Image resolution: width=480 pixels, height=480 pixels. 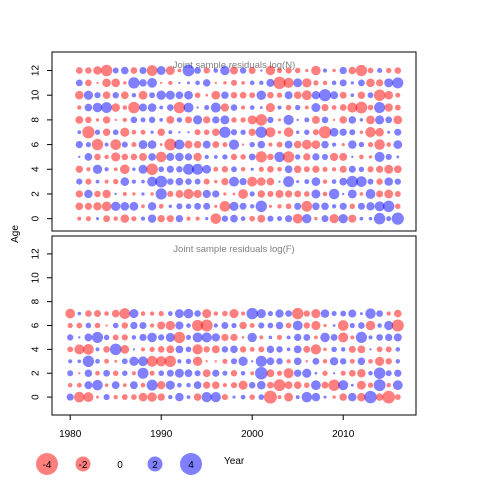 What do you see at coordinates (83, 465) in the screenshot?
I see `legend-label: -2` at bounding box center [83, 465].